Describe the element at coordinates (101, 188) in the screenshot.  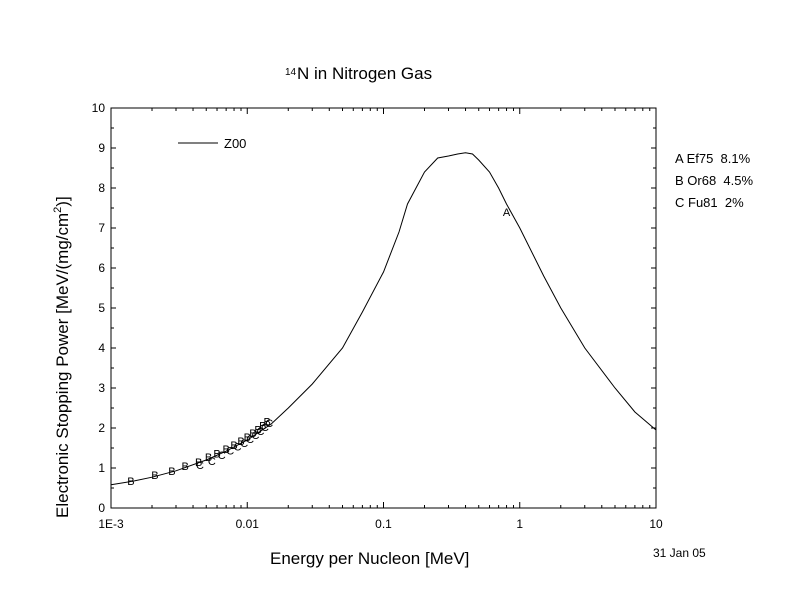
I see `y-tick-label: 8` at that location.